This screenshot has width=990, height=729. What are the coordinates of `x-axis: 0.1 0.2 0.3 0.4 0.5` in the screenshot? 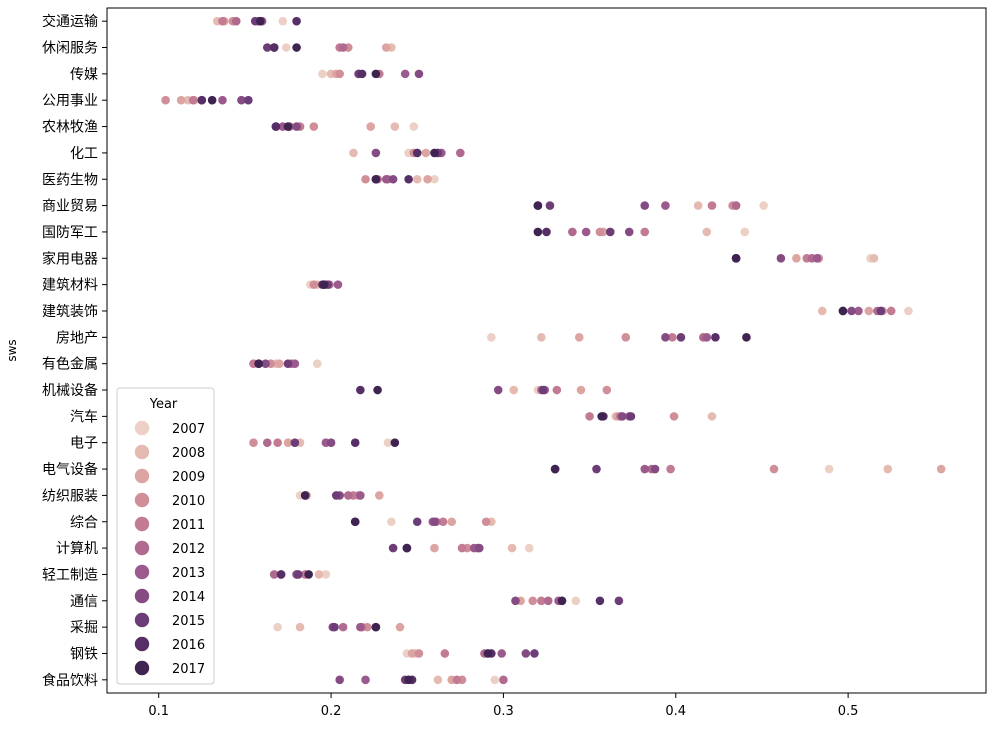 It's located at (503, 706).